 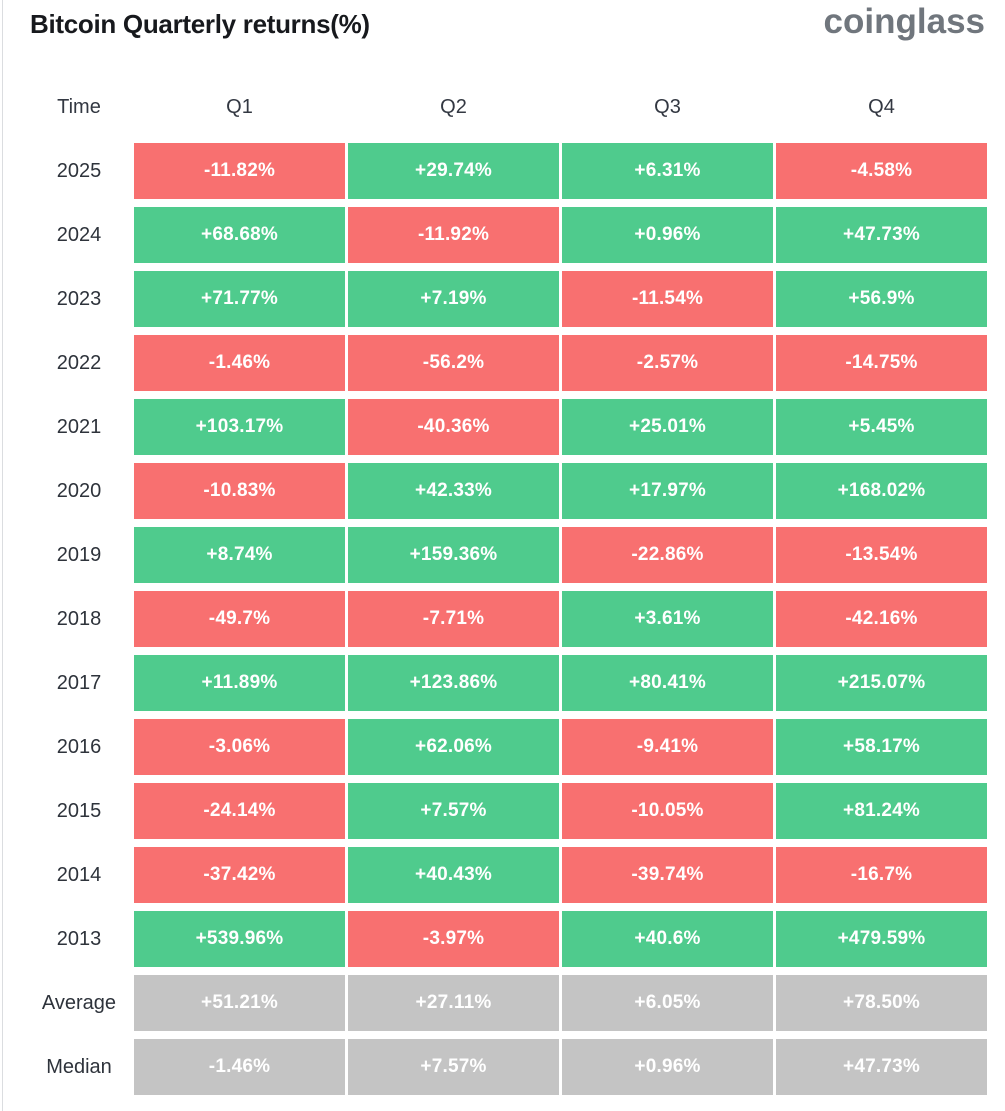 I want to click on row-label: 2018, so click(x=79, y=618).